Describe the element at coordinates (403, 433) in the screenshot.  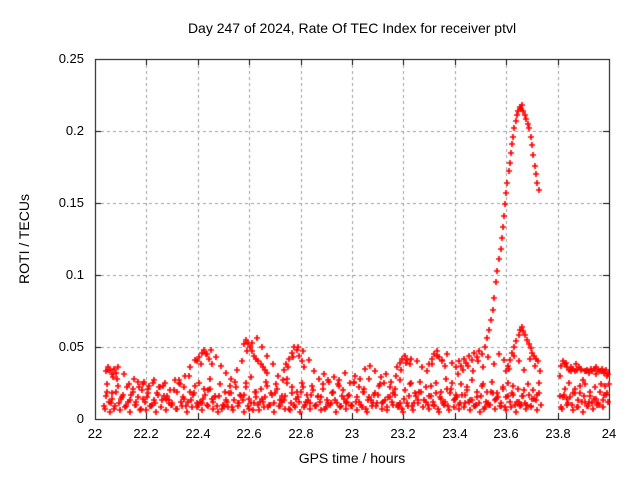
I see `x-tick-label-23-2: 23.2` at that location.